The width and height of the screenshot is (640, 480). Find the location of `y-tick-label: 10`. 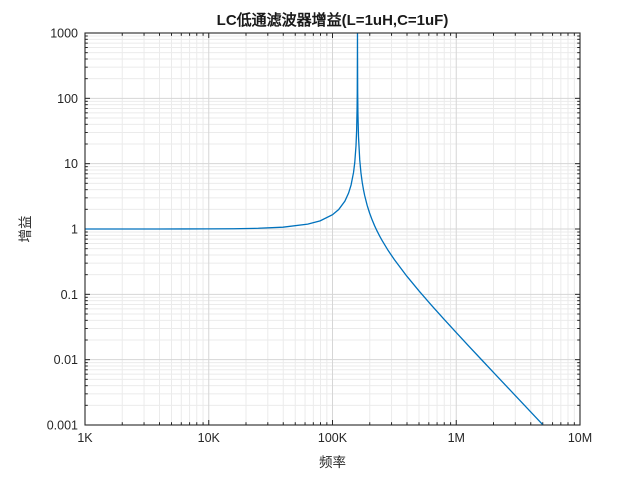

y-tick-label: 10 is located at coordinates (71, 164).